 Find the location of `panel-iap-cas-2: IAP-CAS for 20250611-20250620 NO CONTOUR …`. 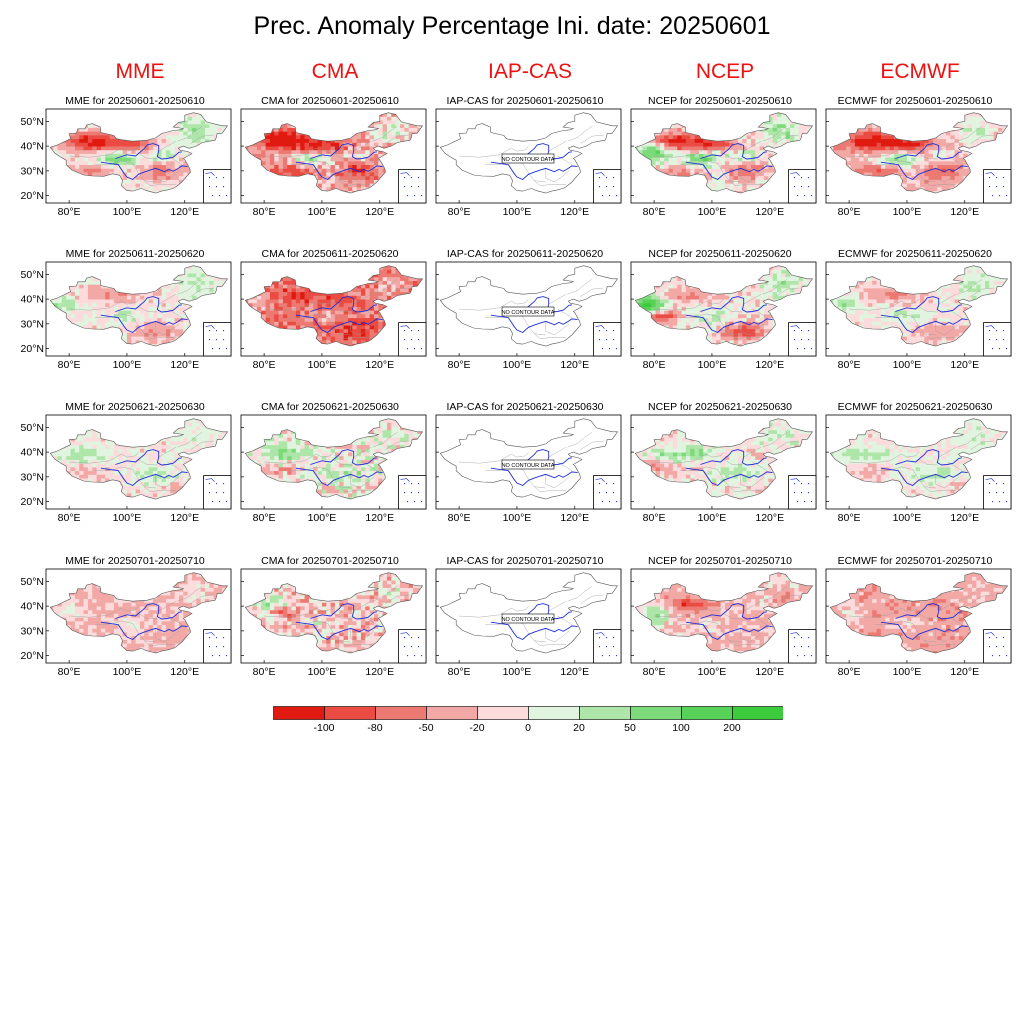

panel-iap-cas-2: IAP-CAS for 20250611-20250620 NO CONTOUR … is located at coordinates (526, 309).